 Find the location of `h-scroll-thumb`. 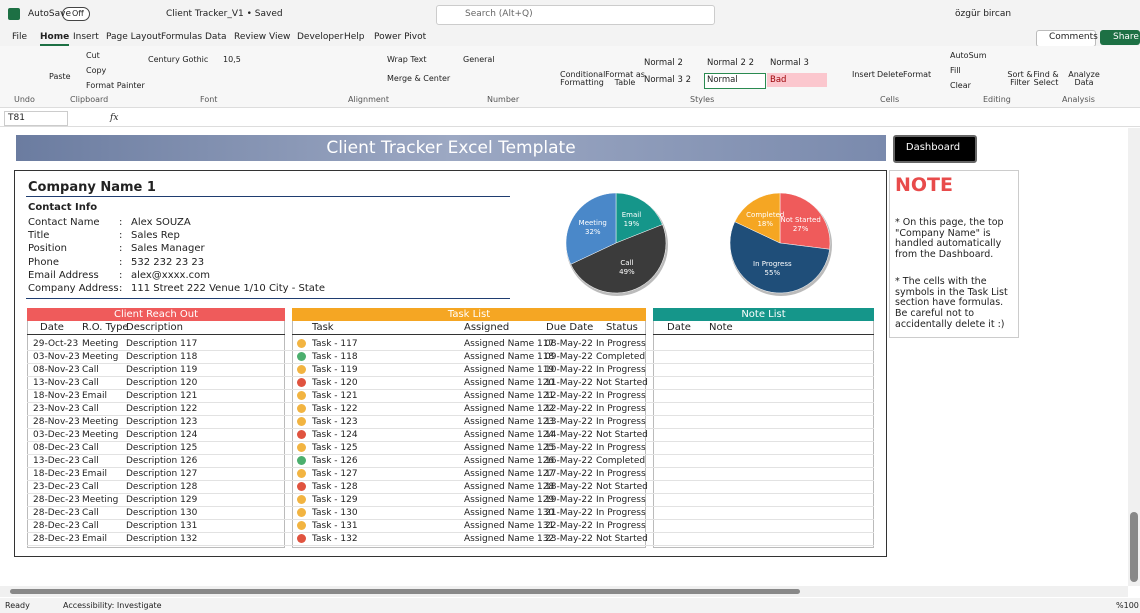

h-scroll-thumb is located at coordinates (405, 591).